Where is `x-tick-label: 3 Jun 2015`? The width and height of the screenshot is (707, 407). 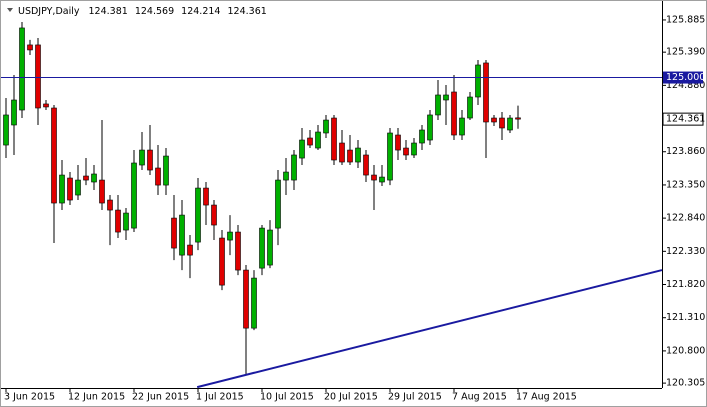 x-tick-label: 3 Jun 2015 is located at coordinates (29, 397).